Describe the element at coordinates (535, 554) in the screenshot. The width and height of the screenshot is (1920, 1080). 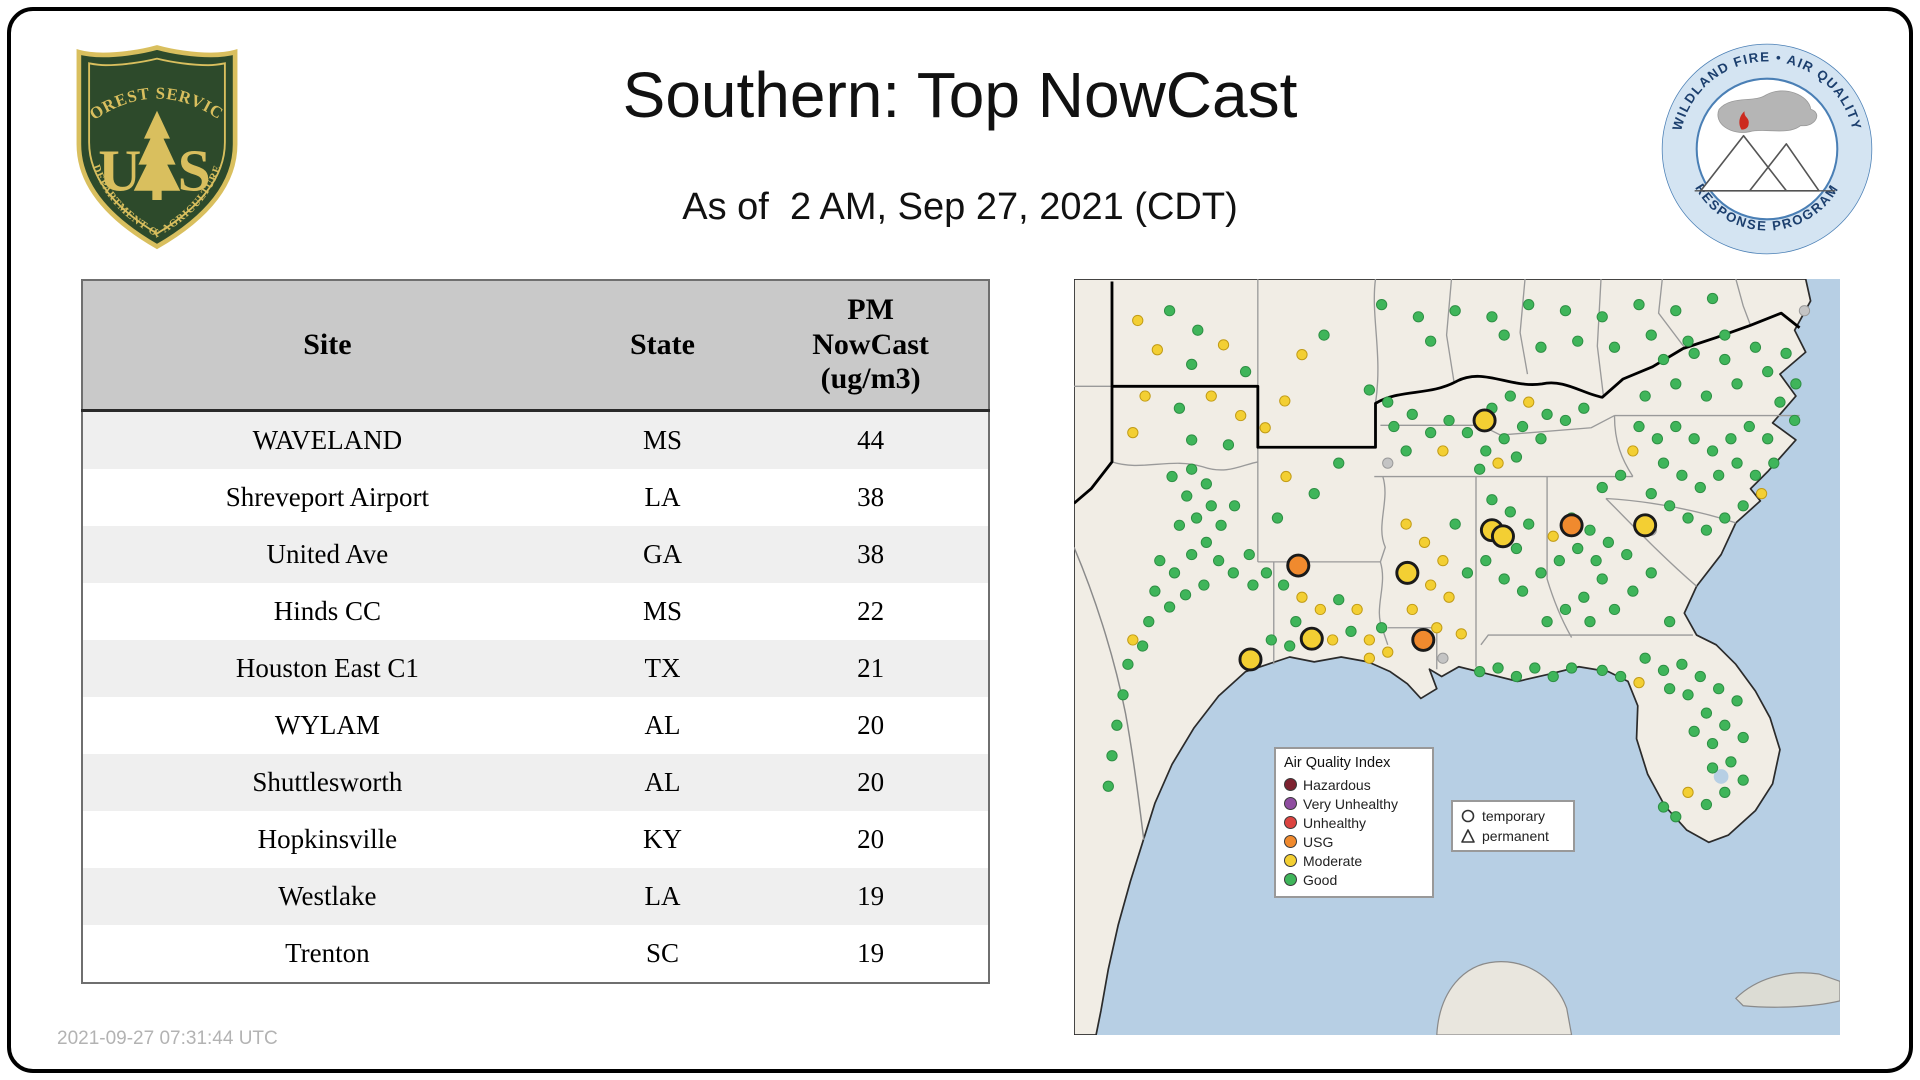
I see `table-row: United Ave GA 38` at that location.